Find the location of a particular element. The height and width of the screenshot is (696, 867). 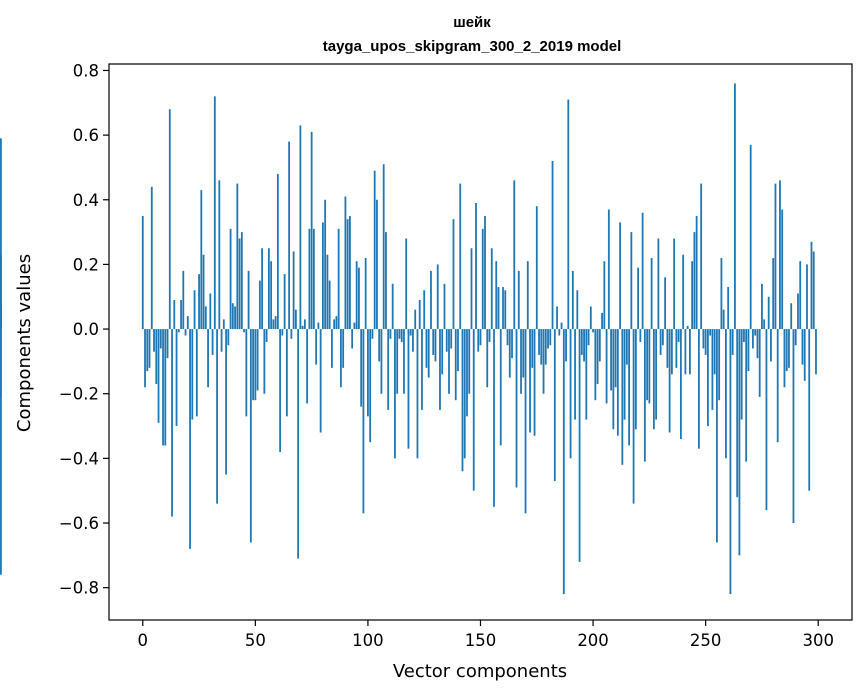

x-axis-ticks: 0 50 100 150 200 250 300 is located at coordinates (486, 635).